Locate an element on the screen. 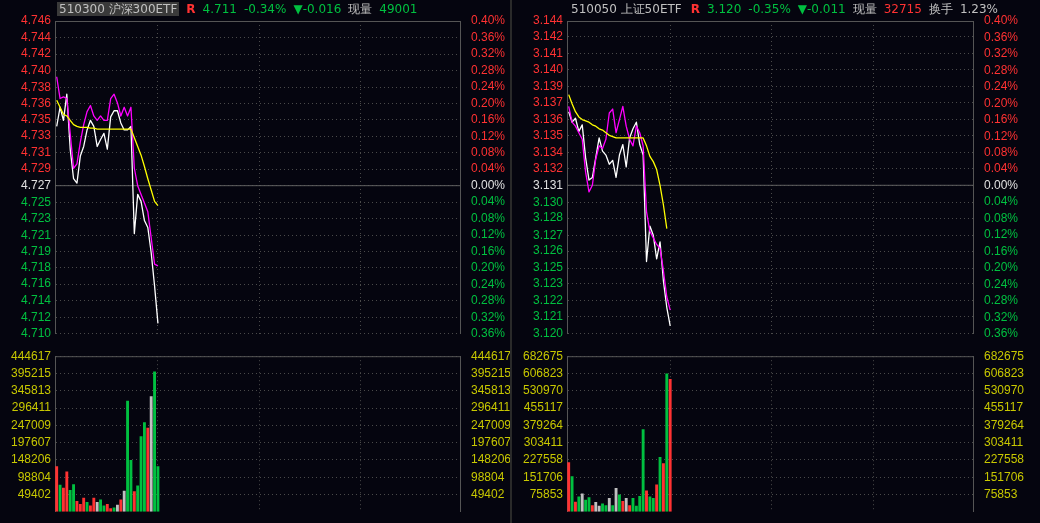  y-tick-label: 247009 is located at coordinates (31, 424).